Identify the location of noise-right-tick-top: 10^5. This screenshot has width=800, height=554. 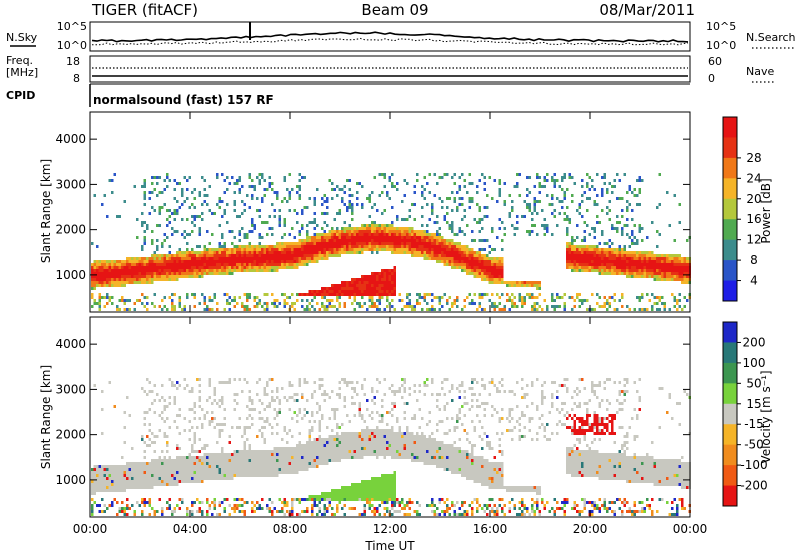
(721, 26).